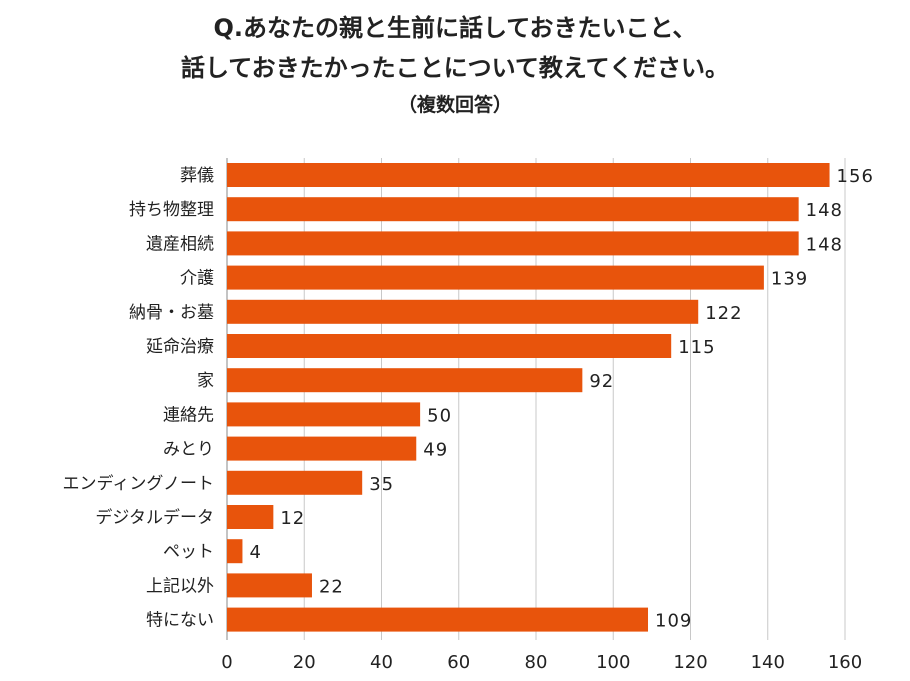 This screenshot has width=910, height=681. What do you see at coordinates (255, 552) in the screenshot?
I see `data-label: 4` at bounding box center [255, 552].